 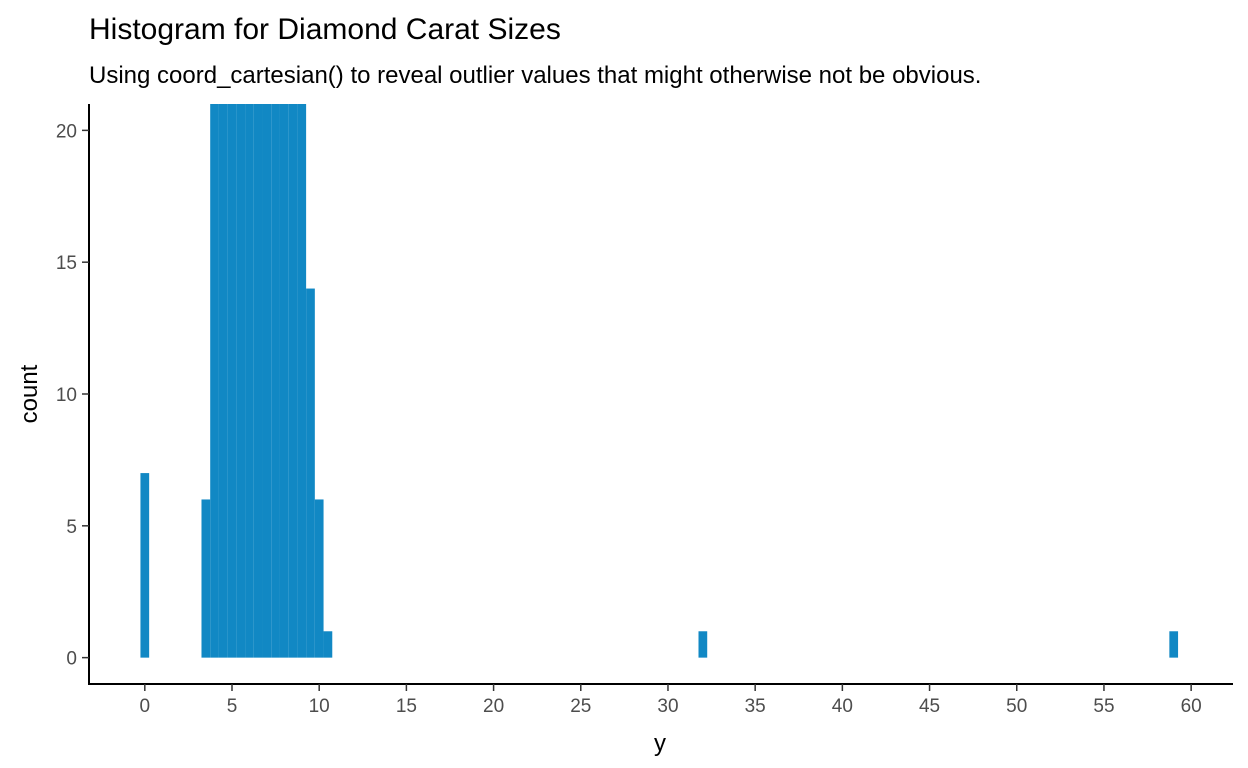 What do you see at coordinates (667, 706) in the screenshot?
I see `x-tick-label: 30` at bounding box center [667, 706].